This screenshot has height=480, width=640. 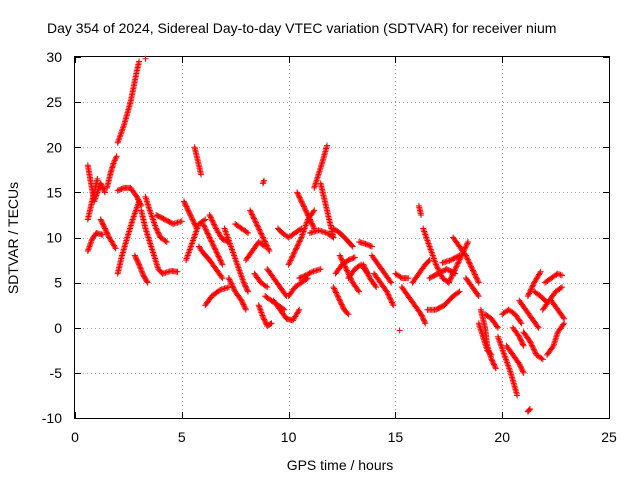 What do you see at coordinates (286, 310) in the screenshot?
I see `series-s33` at bounding box center [286, 310].